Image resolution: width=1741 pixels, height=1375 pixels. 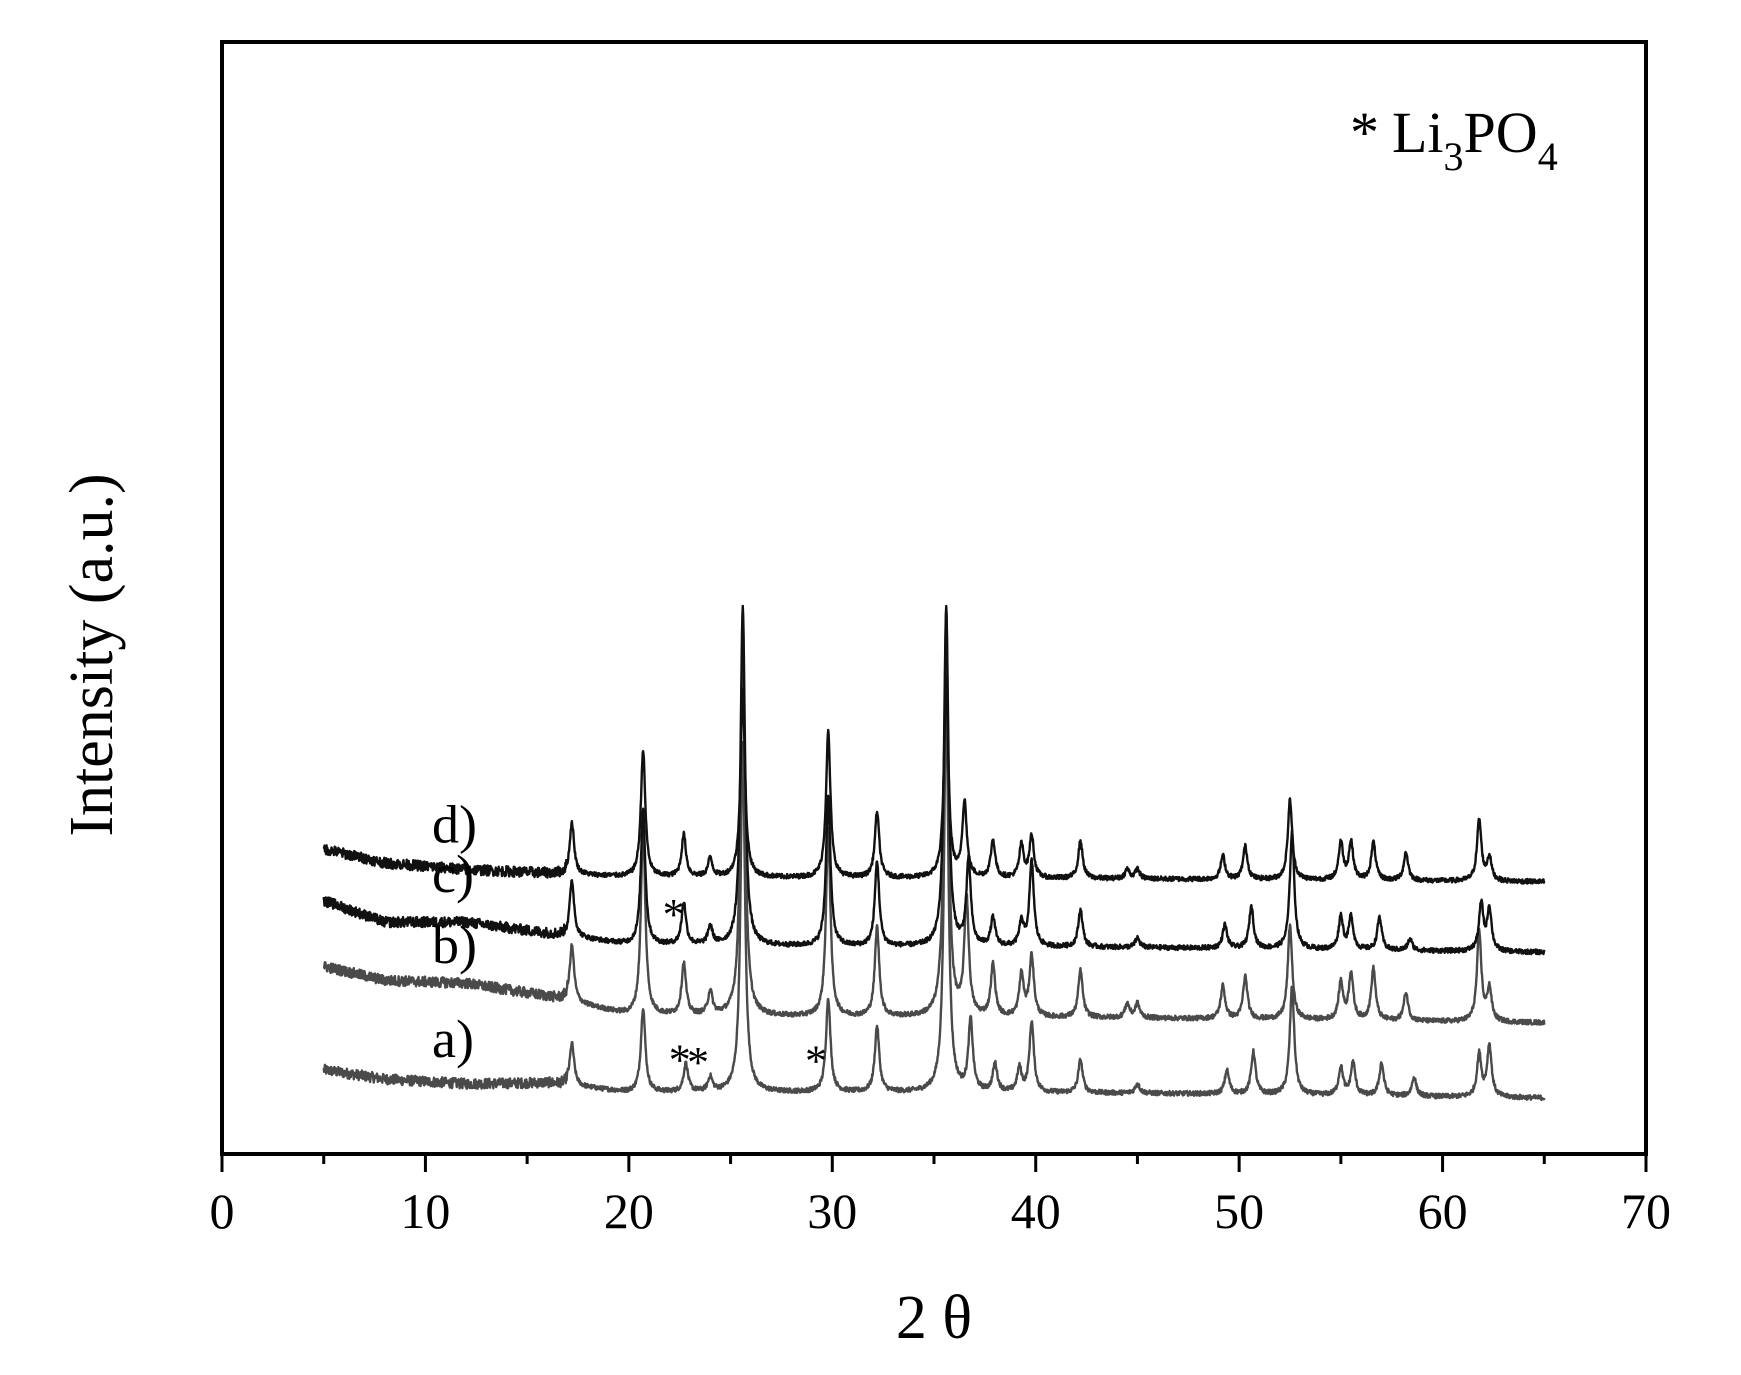 I want to click on impurity-marker-layer: ** **, so click(x=745, y=988).